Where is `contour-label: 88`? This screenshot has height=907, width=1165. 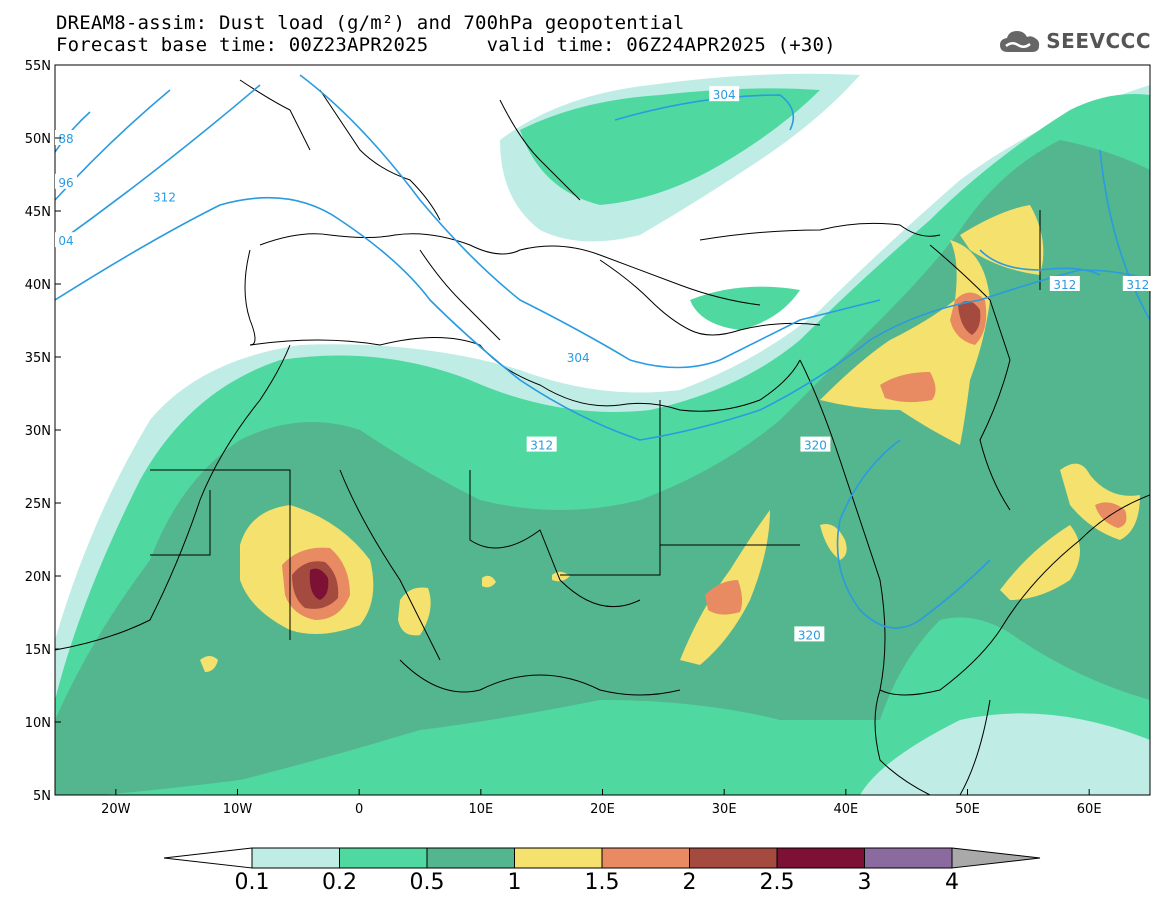 contour-label: 88 is located at coordinates (65, 139).